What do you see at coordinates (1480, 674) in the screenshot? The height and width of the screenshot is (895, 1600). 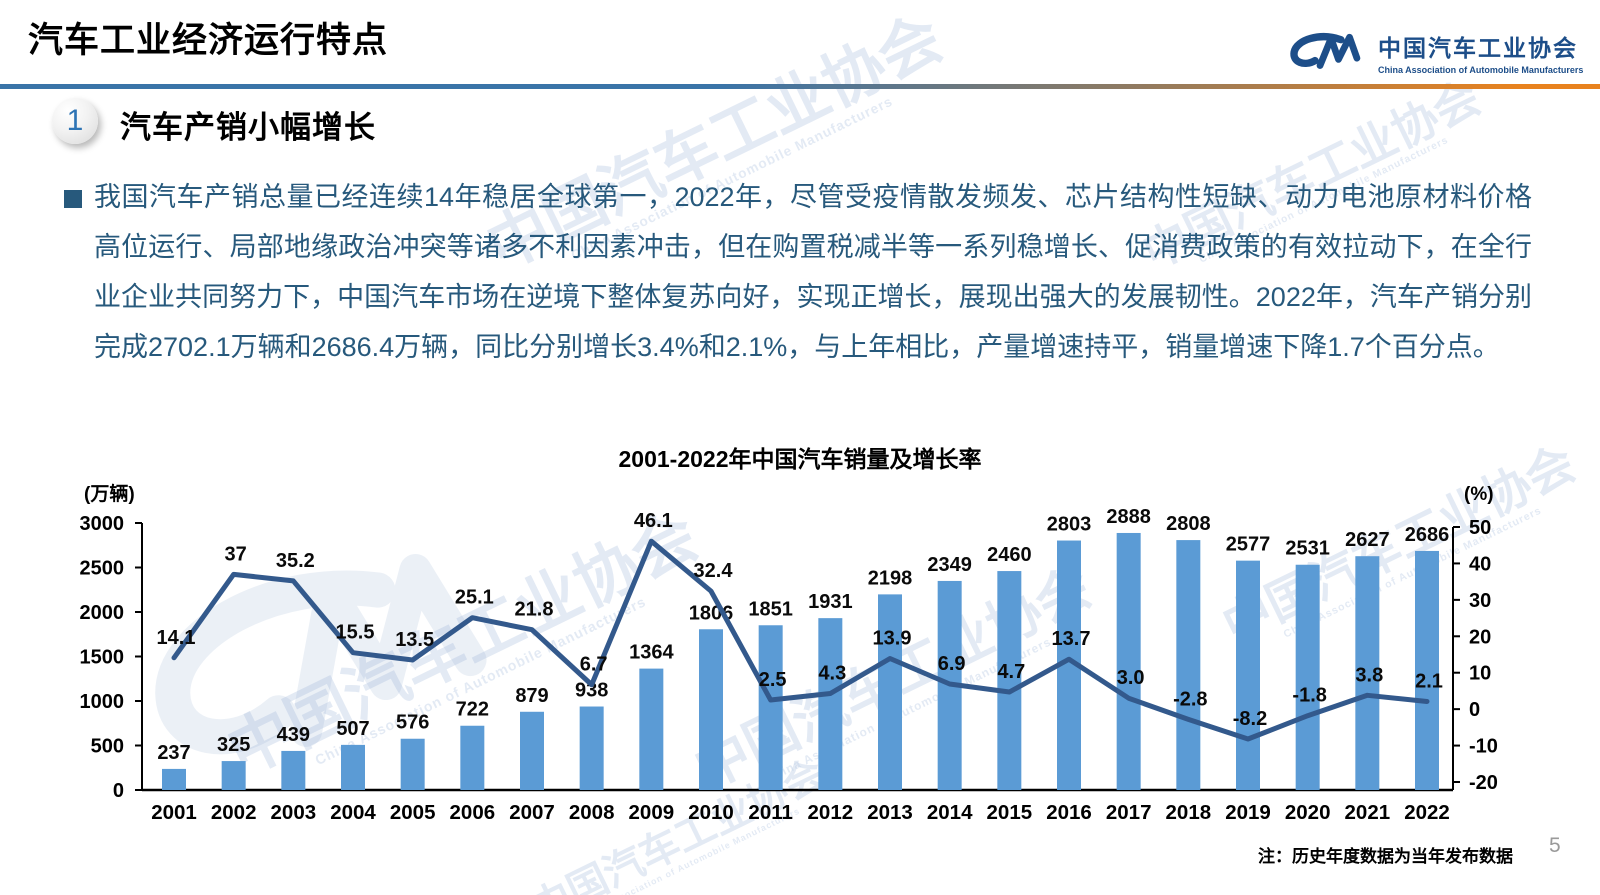 I see `right-axis-tick-label: 10` at bounding box center [1480, 674].